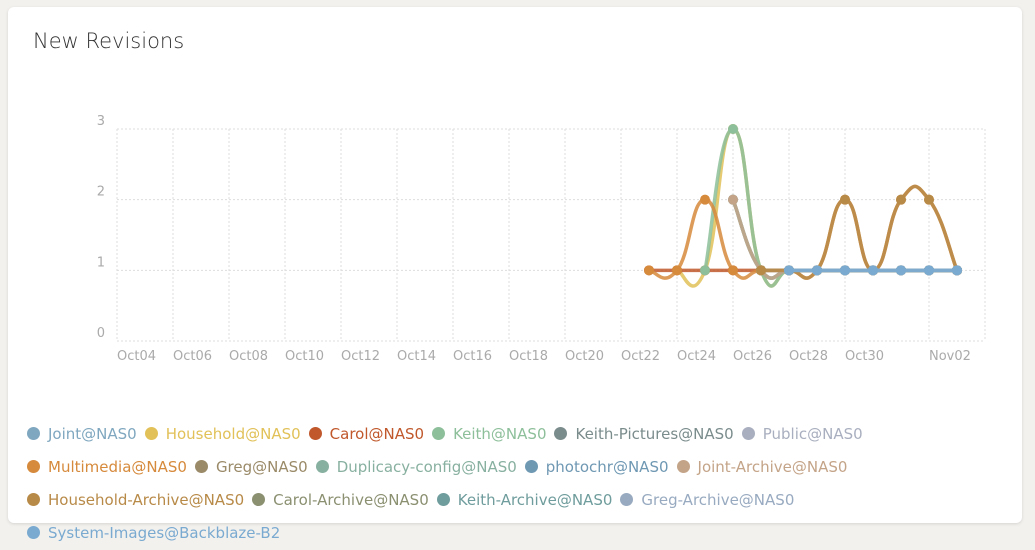  I want to click on x-tick-label: Oct22, so click(640, 356).